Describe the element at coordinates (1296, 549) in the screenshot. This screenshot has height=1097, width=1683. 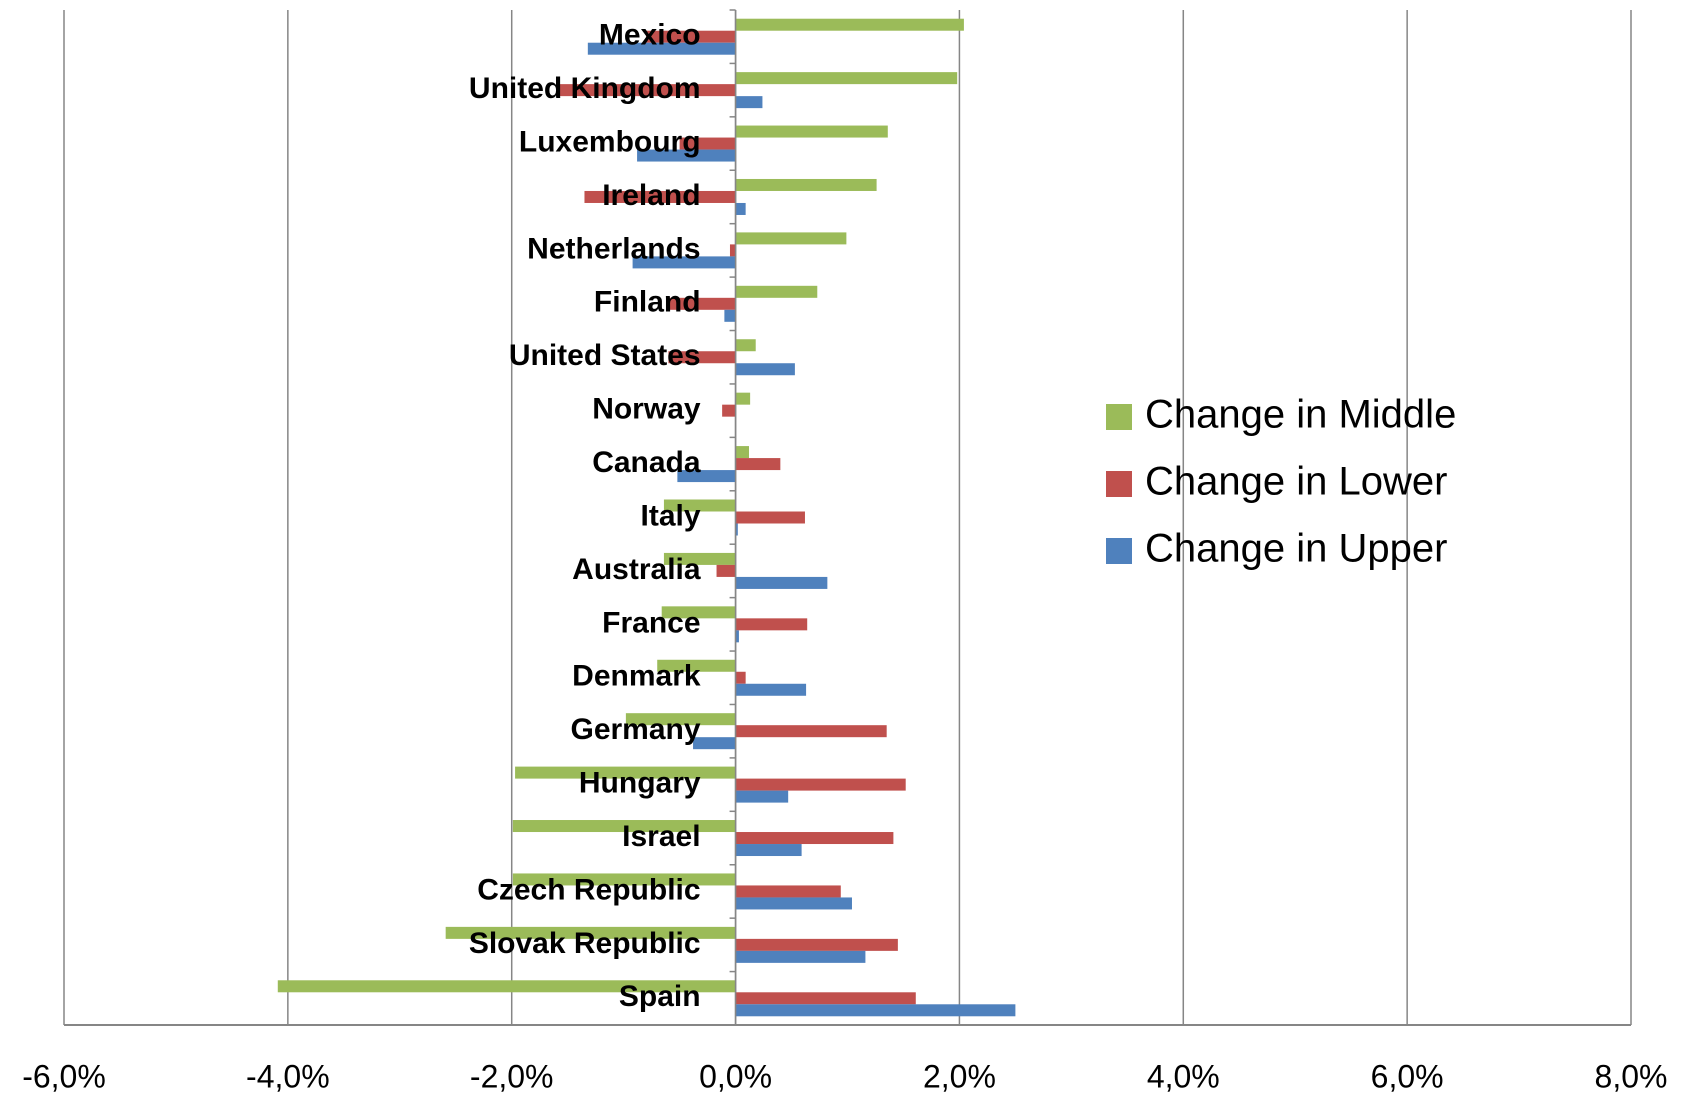
I see `legend-label: Change in Upper` at that location.